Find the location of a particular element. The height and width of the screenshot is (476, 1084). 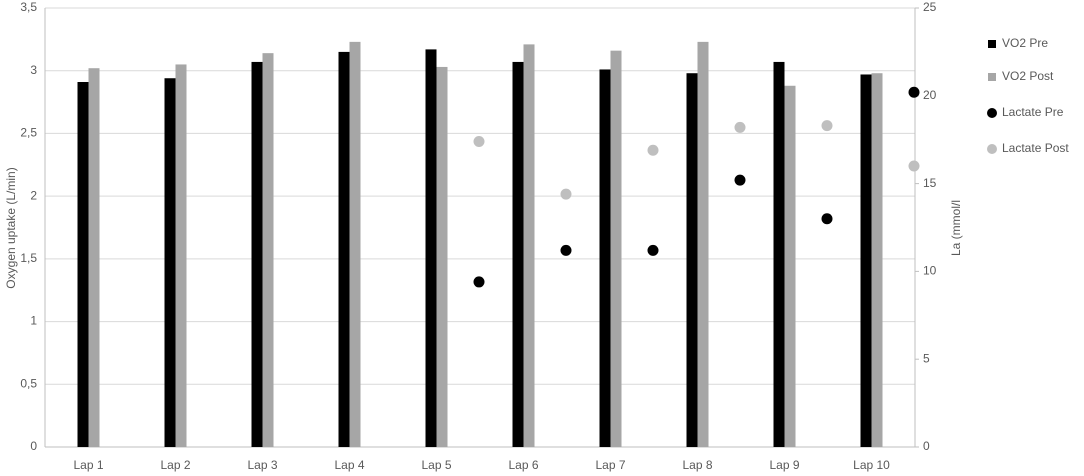

x-tick-label: Lap 5 is located at coordinates (436, 465).